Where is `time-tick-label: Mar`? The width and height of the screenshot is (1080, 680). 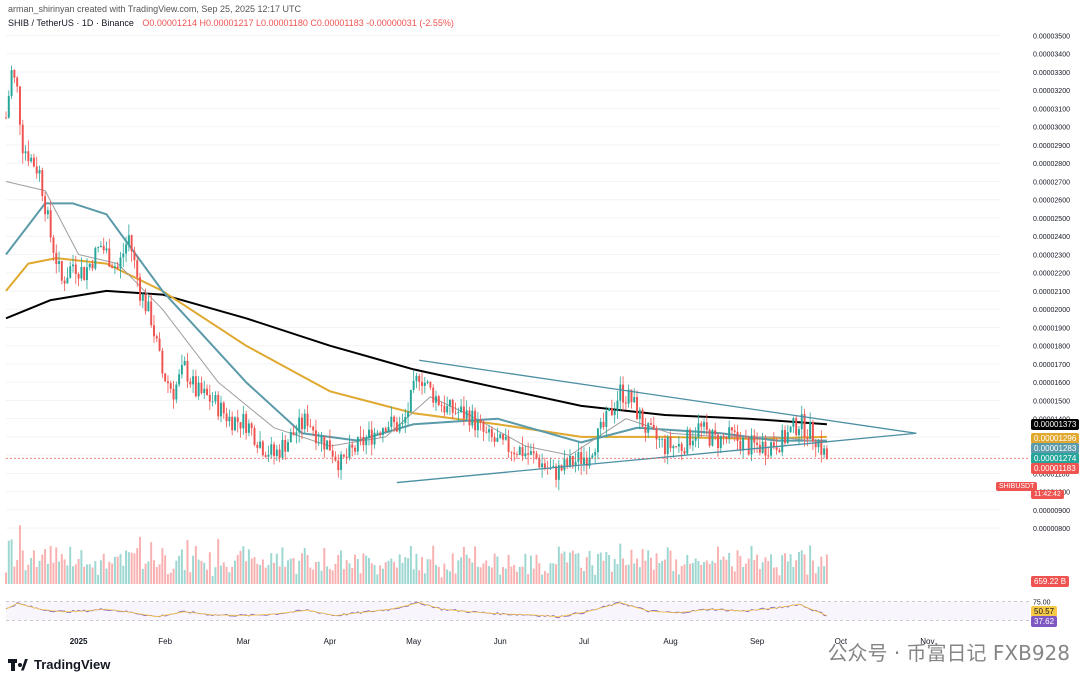 time-tick-label: Mar is located at coordinates (243, 641).